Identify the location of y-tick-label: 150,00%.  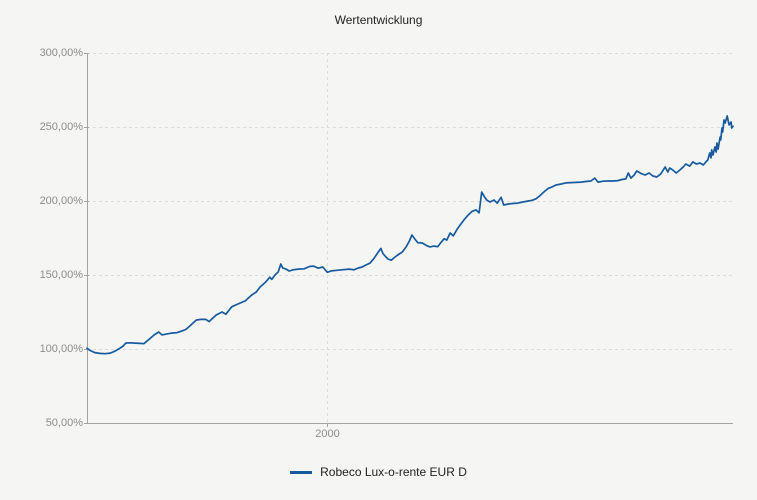
(61, 274).